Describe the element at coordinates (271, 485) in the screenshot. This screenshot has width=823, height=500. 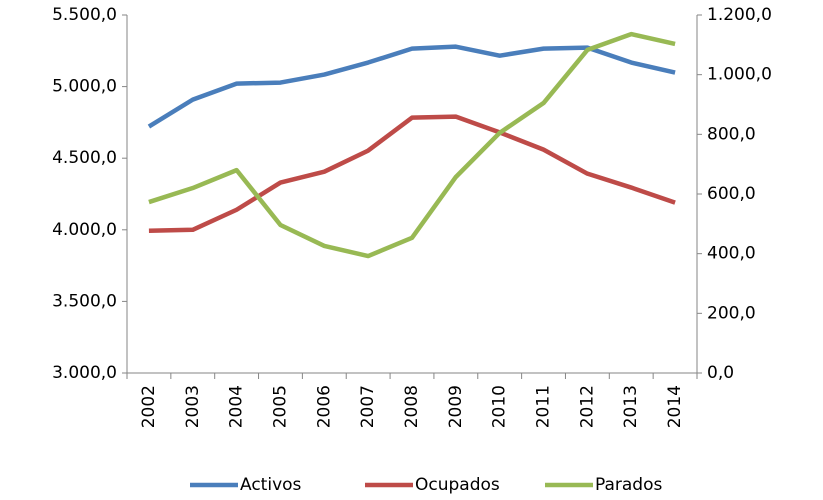
I see `legend-label: Activos` at that location.